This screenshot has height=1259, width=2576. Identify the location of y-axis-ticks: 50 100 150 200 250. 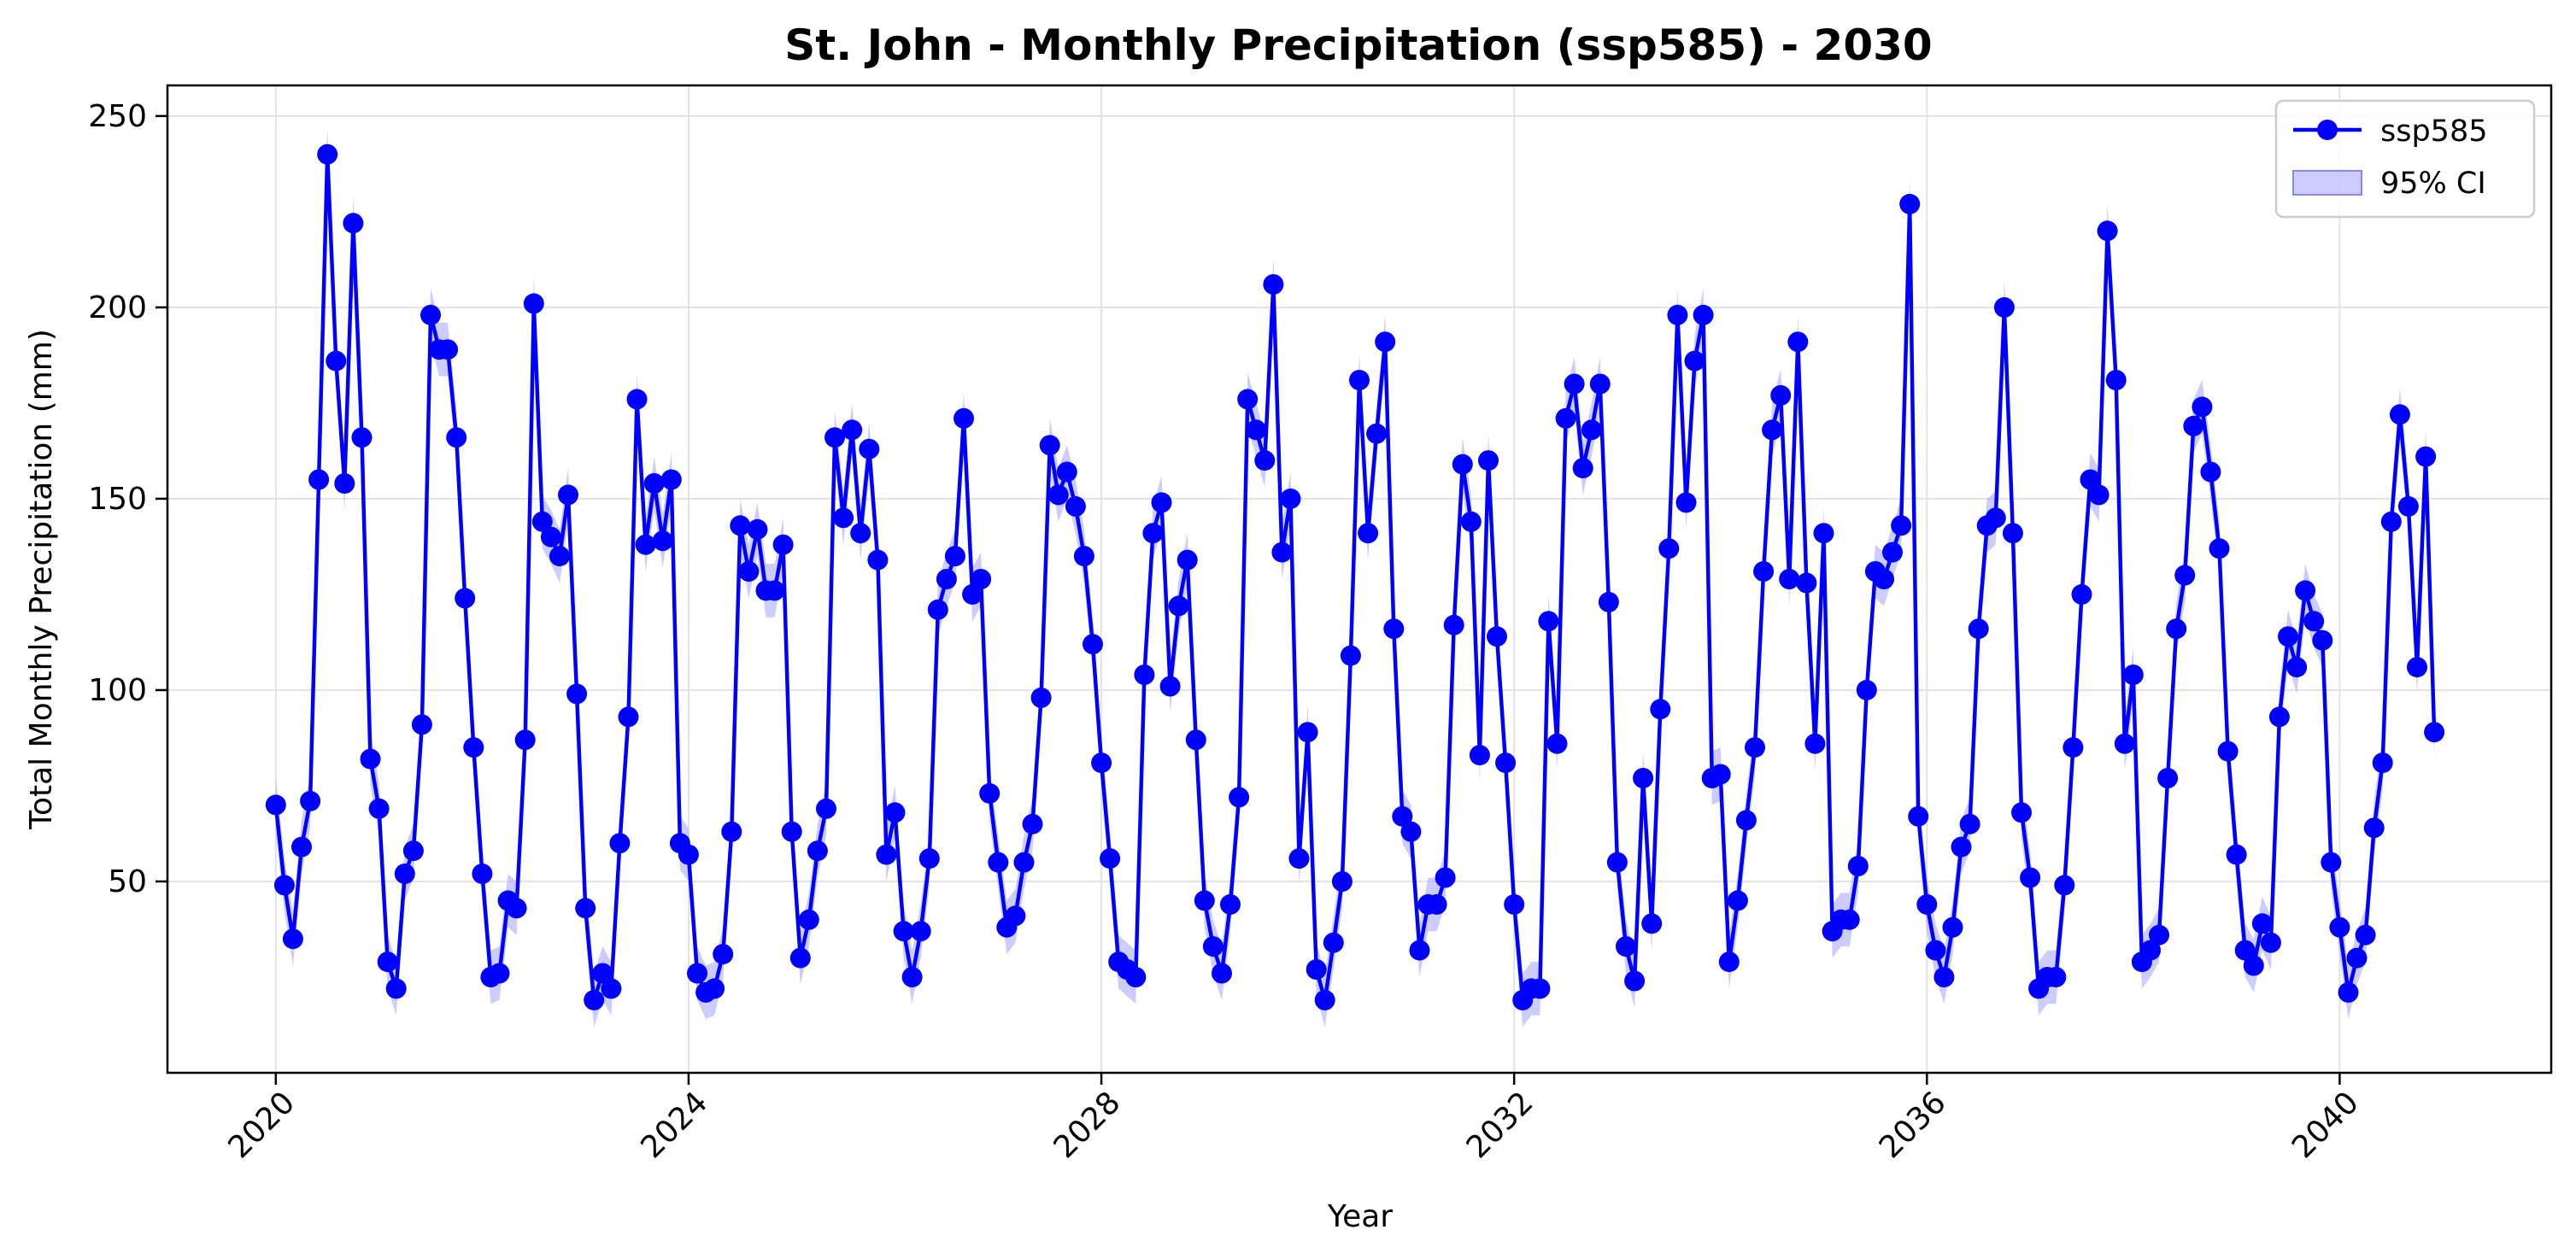
(127, 499).